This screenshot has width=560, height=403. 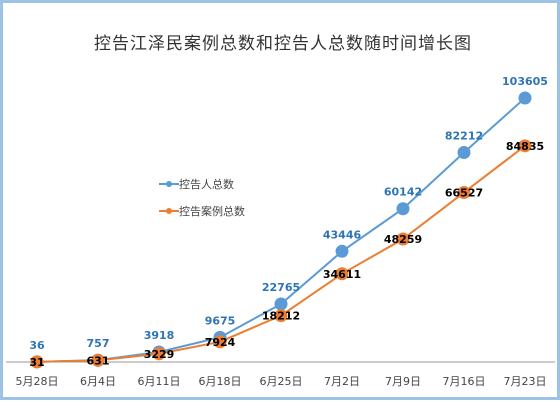 I want to click on data-label: 48259, so click(x=403, y=239).